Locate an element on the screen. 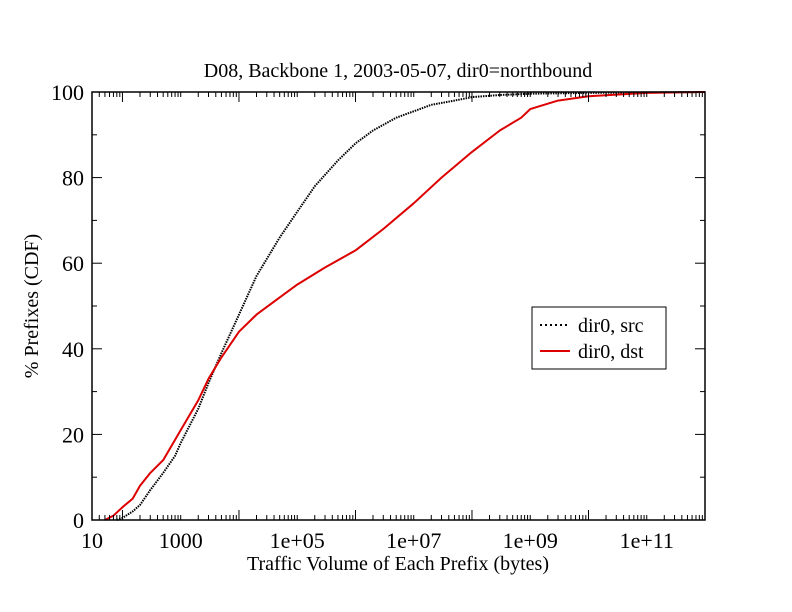 This screenshot has height=612, width=792. y-axis-label: % Prefixes (CDF) is located at coordinates (32, 306).